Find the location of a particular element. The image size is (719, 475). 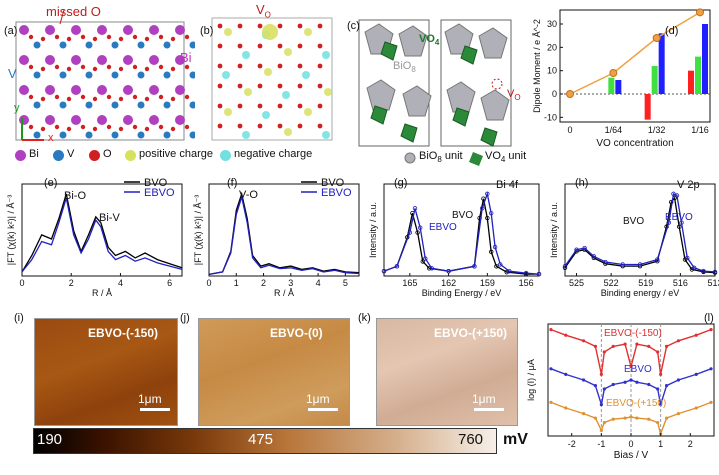

iv-chart-l: -2 -1 0 1 2 Bias / V log (I) / μA is located at coordinates (620, 392).